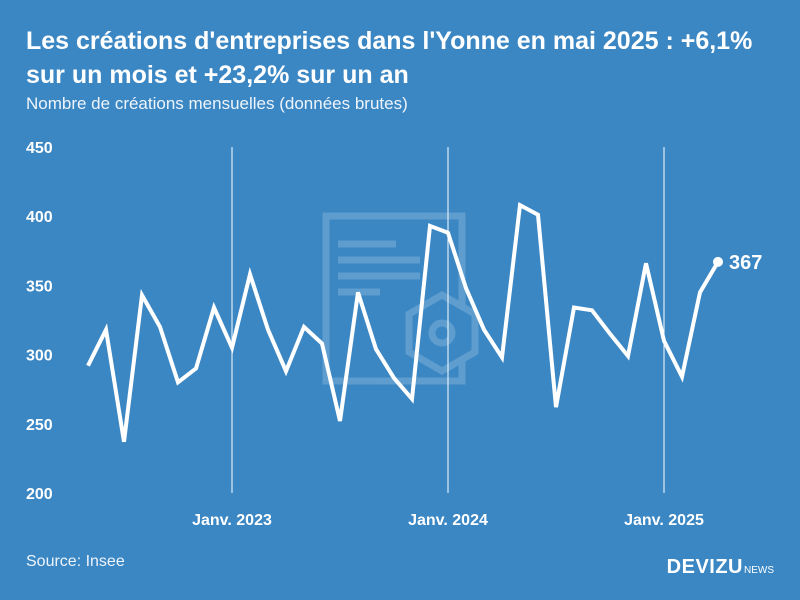 The width and height of the screenshot is (800, 600). What do you see at coordinates (704, 567) in the screenshot?
I see `brand-name: DEVIZU` at bounding box center [704, 567].